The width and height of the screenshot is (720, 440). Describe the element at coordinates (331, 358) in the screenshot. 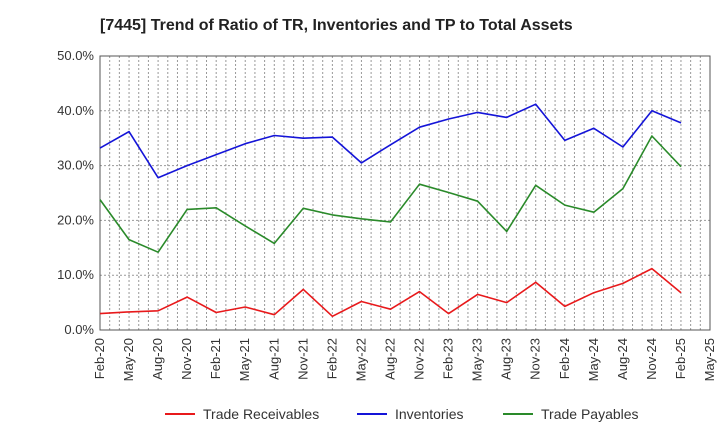

I see `x-tick-label: Feb-22` at that location.